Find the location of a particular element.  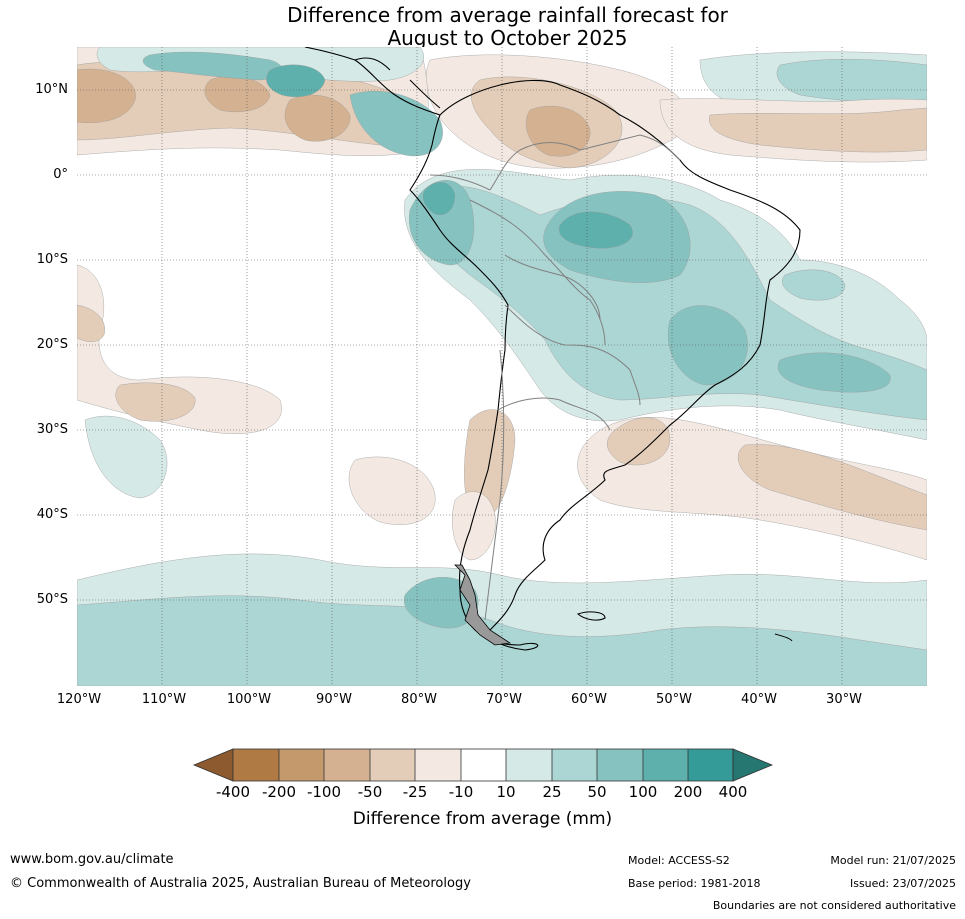

legend-swatch-dry25 is located at coordinates (392, 765).